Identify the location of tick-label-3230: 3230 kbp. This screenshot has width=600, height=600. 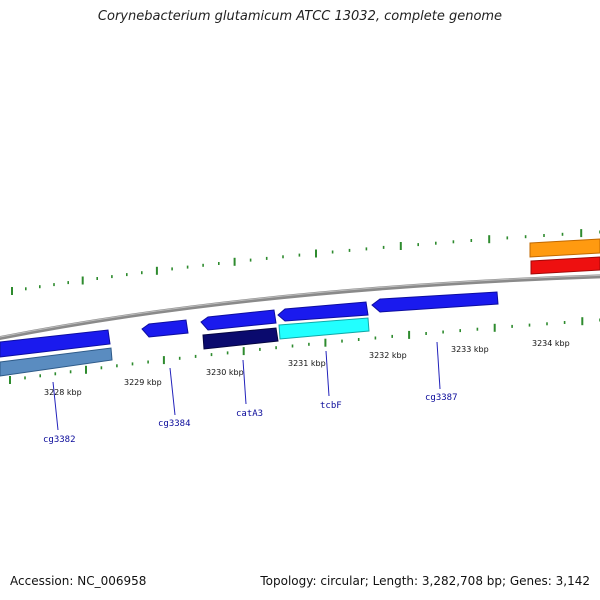
(225, 372).